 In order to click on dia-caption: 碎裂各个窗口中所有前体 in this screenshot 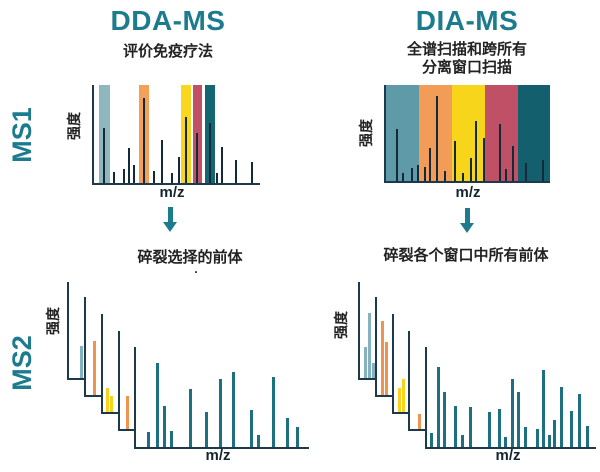, I will do `click(466, 255)`.